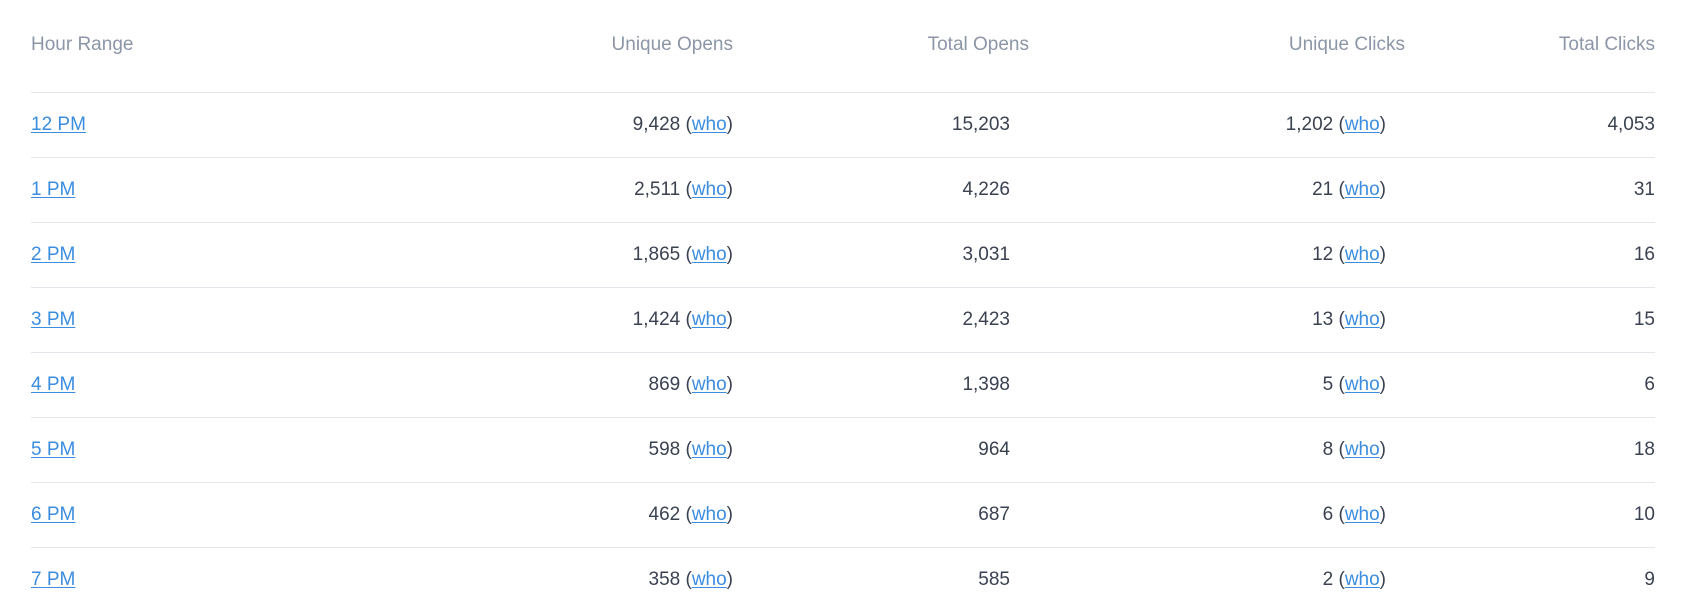  What do you see at coordinates (994, 579) in the screenshot?
I see `total-opens-value: 585` at bounding box center [994, 579].